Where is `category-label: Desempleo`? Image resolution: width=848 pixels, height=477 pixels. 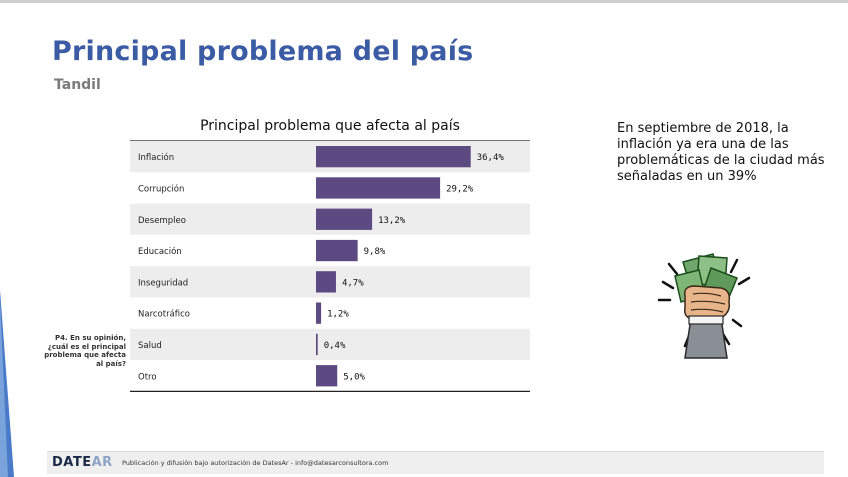 category-label: Desempleo is located at coordinates (162, 221).